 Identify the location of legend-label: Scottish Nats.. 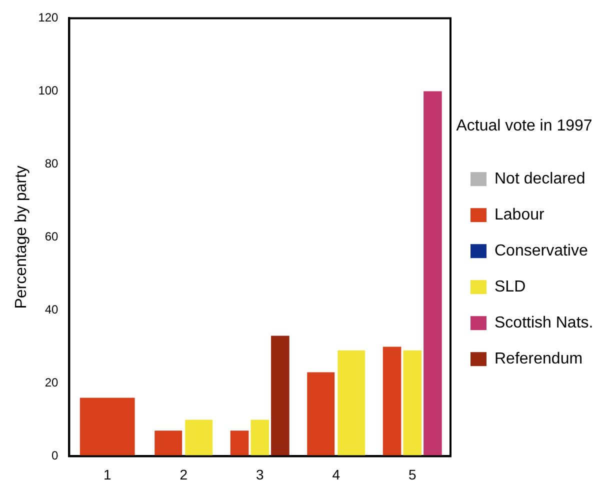
(544, 323).